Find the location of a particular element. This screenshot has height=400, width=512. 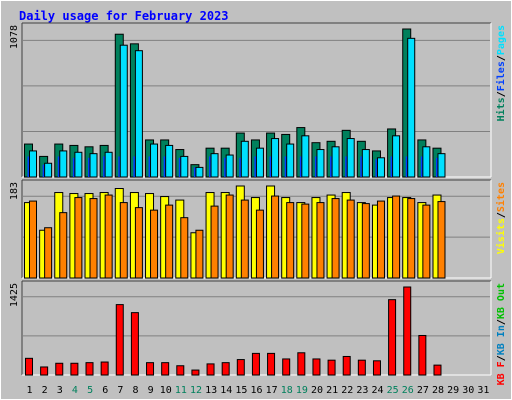

x-tick-label: 15 is located at coordinates (241, 390).